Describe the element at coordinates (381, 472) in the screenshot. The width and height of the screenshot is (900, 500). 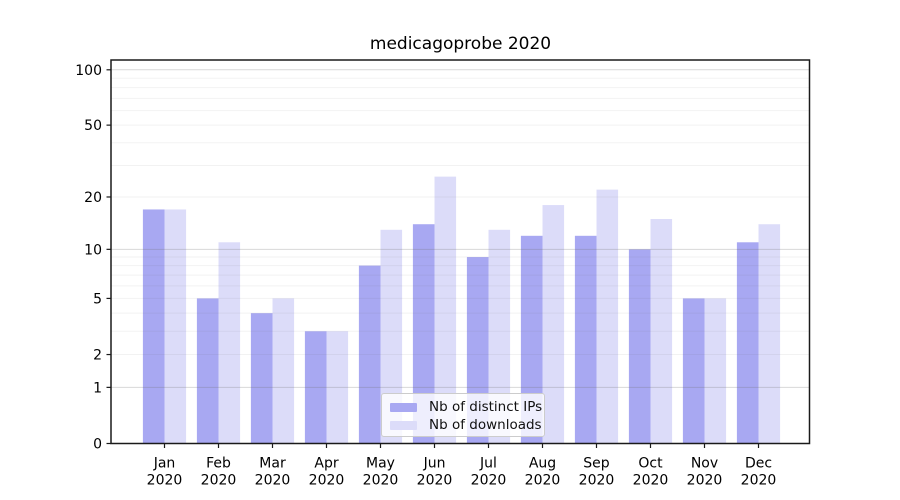
I see `x-tick-label: May 2020` at that location.